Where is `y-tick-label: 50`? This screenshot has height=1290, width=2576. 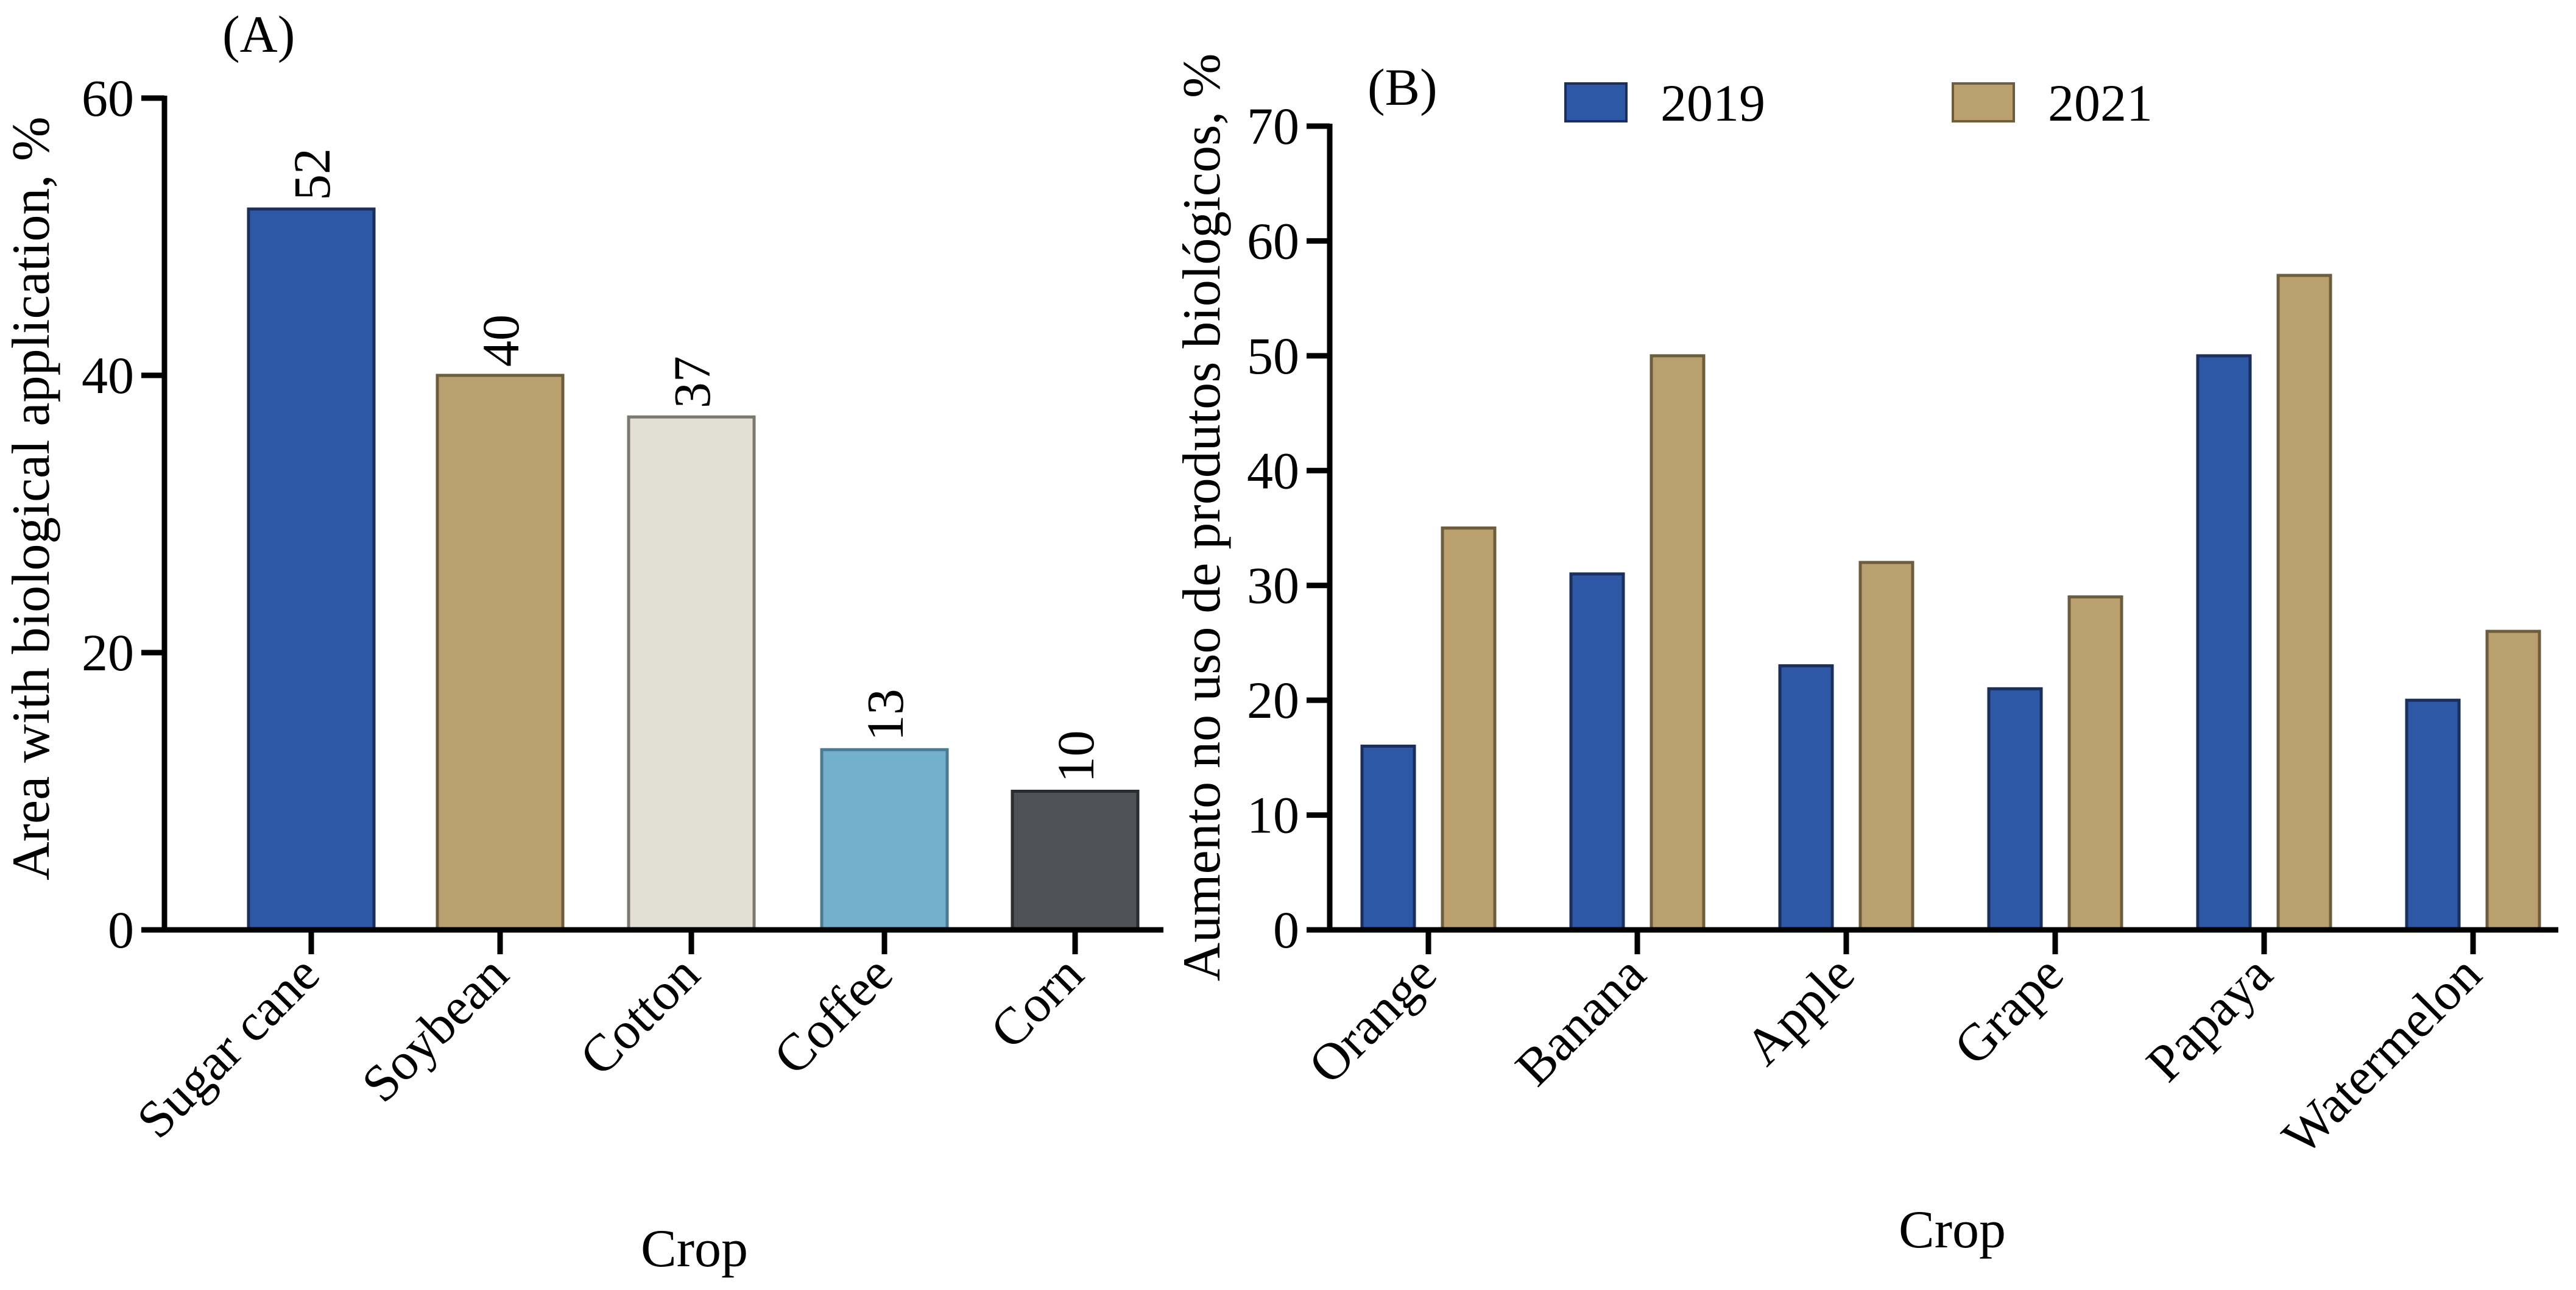
y-tick-label: 50 is located at coordinates (1273, 356).